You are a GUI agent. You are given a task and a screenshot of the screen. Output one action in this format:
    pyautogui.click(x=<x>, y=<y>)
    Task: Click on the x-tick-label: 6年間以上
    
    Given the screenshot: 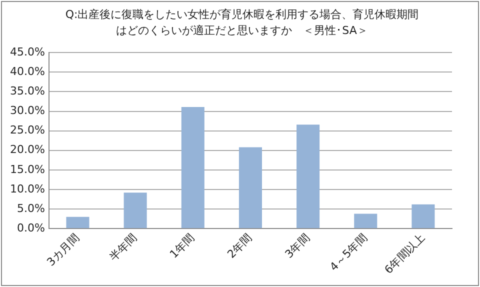 What is the action you would take?
    pyautogui.click(x=405, y=253)
    